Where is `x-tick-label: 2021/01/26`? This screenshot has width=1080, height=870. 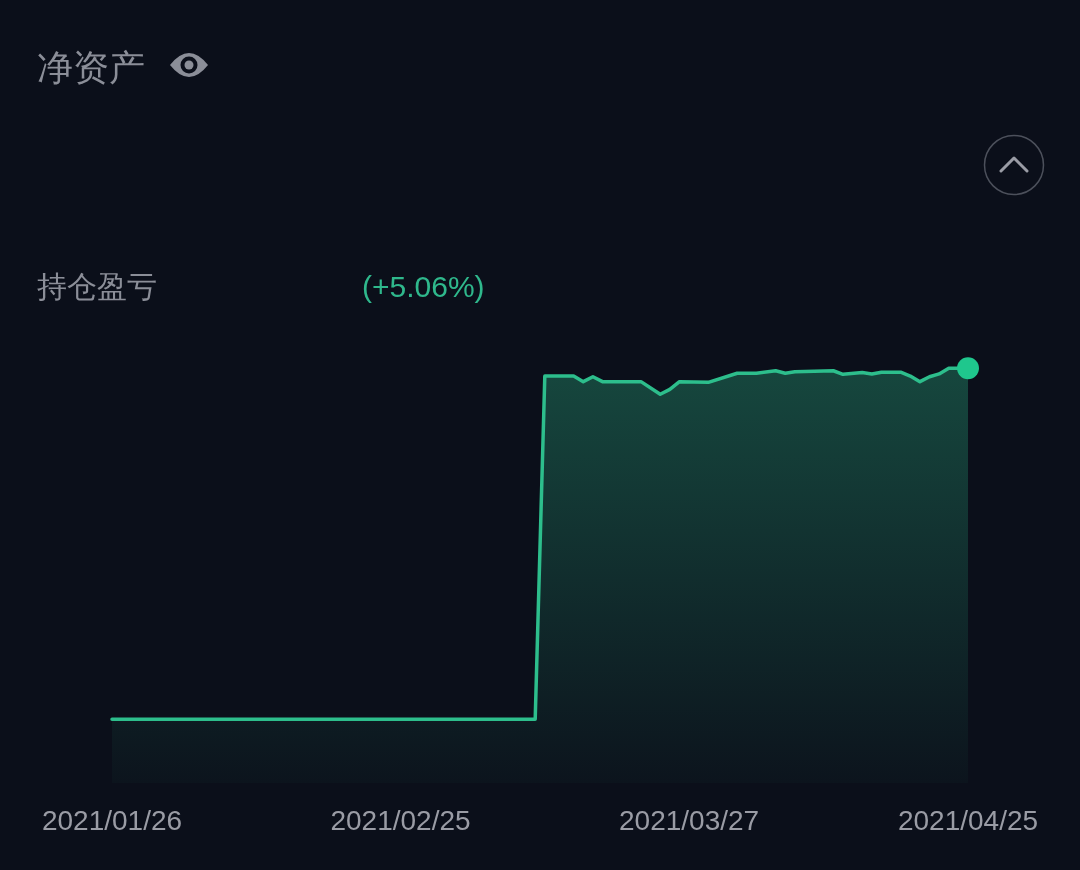 x-tick-label: 2021/01/26 is located at coordinates (112, 820).